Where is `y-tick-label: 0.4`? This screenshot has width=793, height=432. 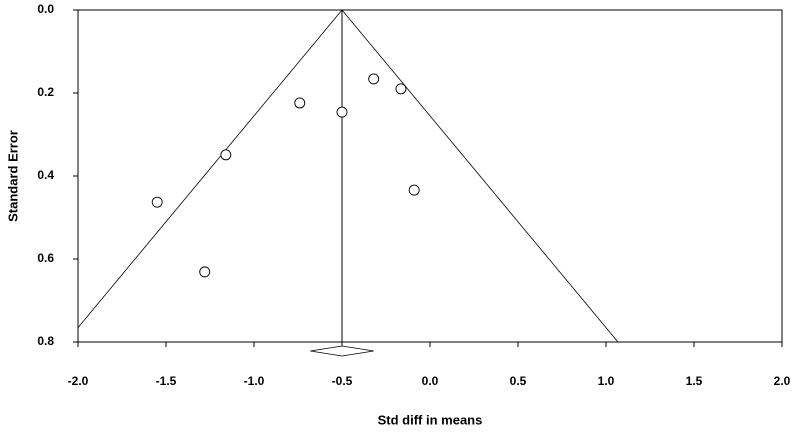 y-tick-label: 0.4 is located at coordinates (45, 175).